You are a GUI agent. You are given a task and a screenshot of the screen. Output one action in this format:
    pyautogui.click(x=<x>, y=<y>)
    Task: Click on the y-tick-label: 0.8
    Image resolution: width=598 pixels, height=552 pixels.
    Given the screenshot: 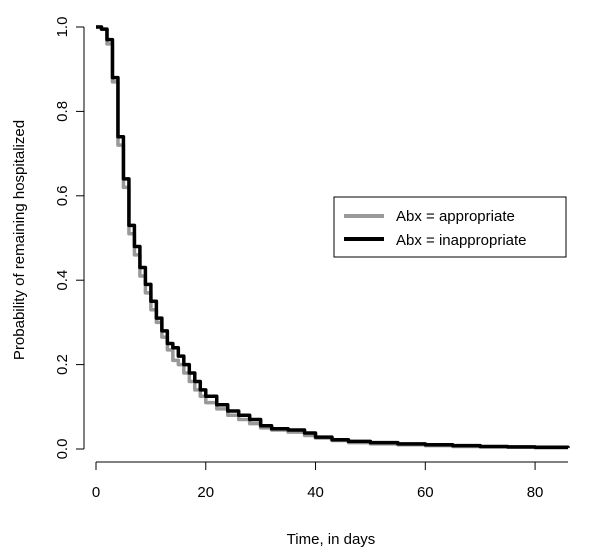 What is the action you would take?
    pyautogui.click(x=62, y=111)
    